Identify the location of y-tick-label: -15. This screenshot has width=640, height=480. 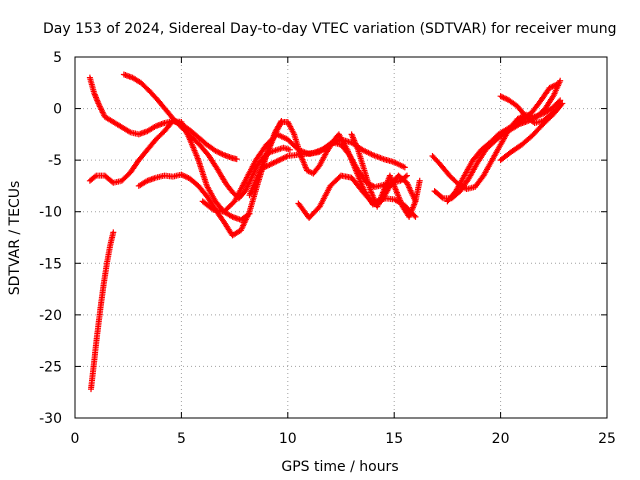
(50, 264).